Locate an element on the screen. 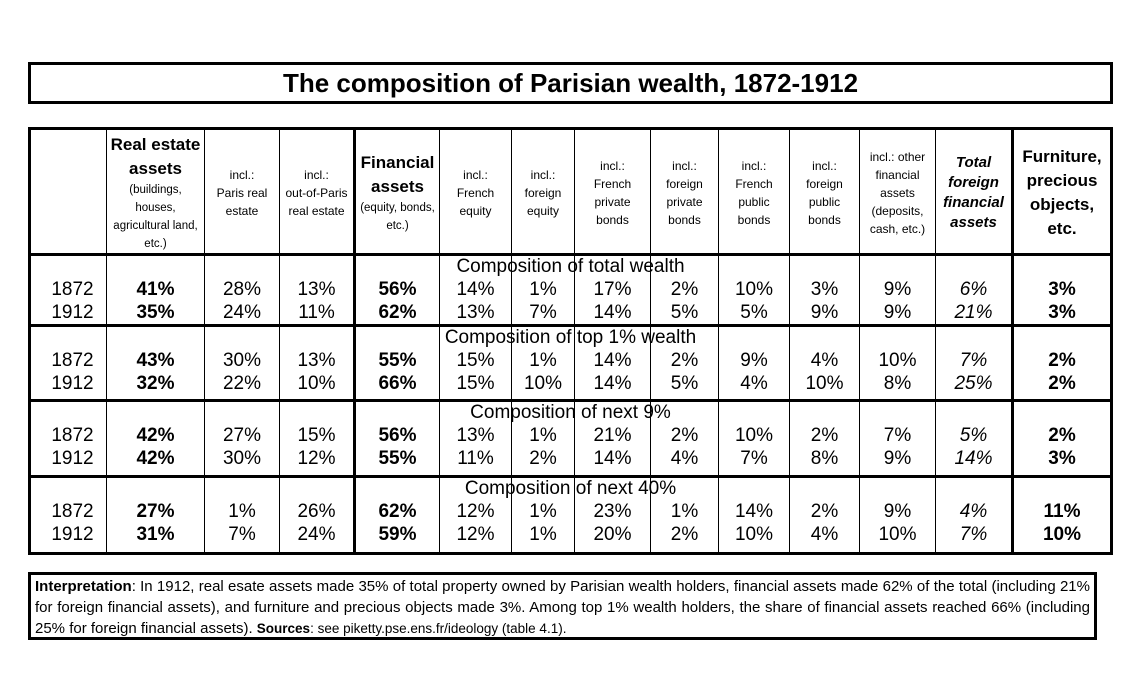 The height and width of the screenshot is (676, 1142). header-furniture: Furniture, precious objects, etc. is located at coordinates (1062, 193).